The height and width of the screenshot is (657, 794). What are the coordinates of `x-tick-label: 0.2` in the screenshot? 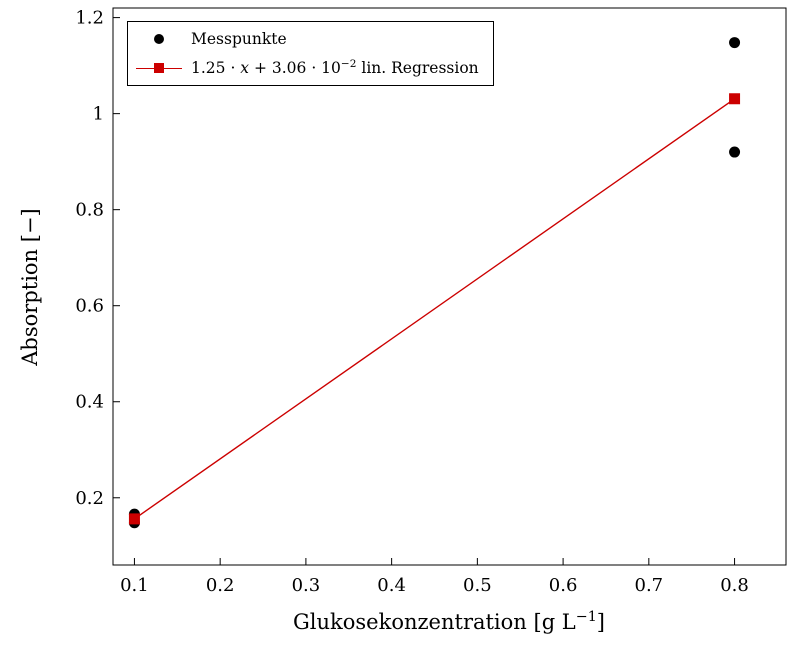 It's located at (220, 585).